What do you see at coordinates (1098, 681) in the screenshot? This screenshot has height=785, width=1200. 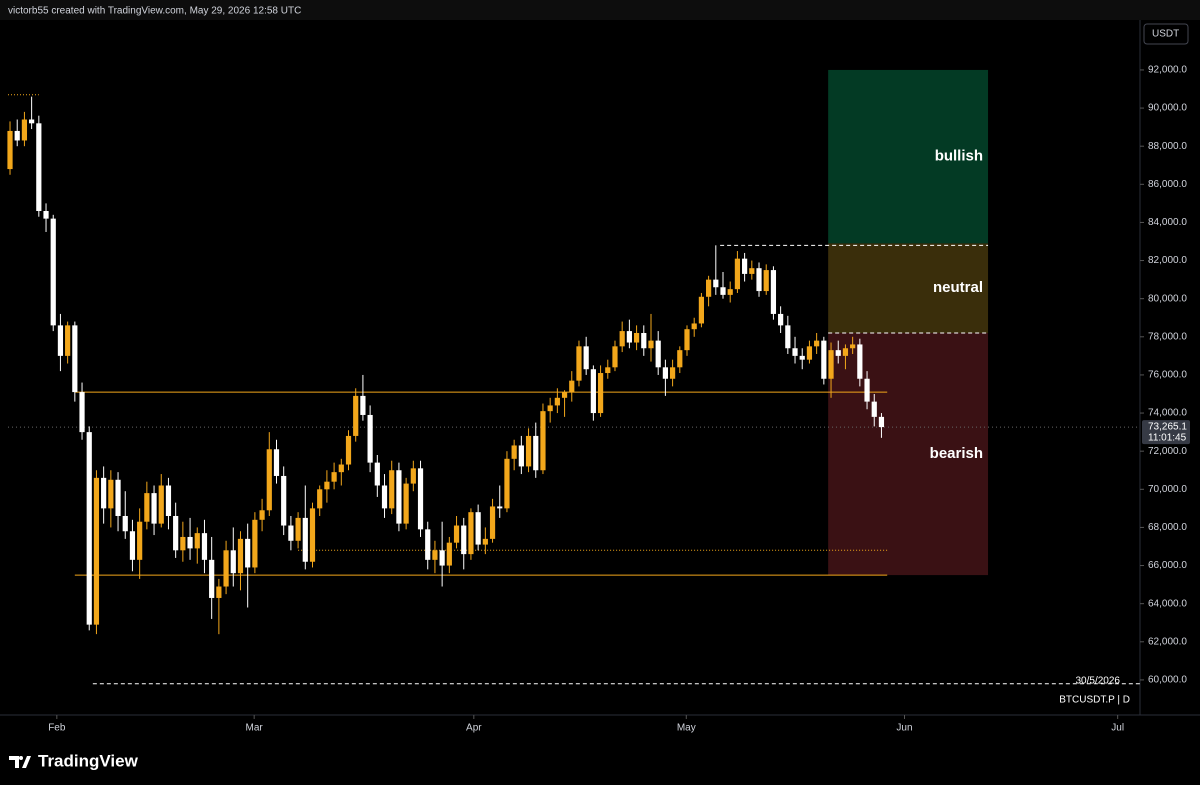 I see `date-marker: 30/5/2026` at bounding box center [1098, 681].